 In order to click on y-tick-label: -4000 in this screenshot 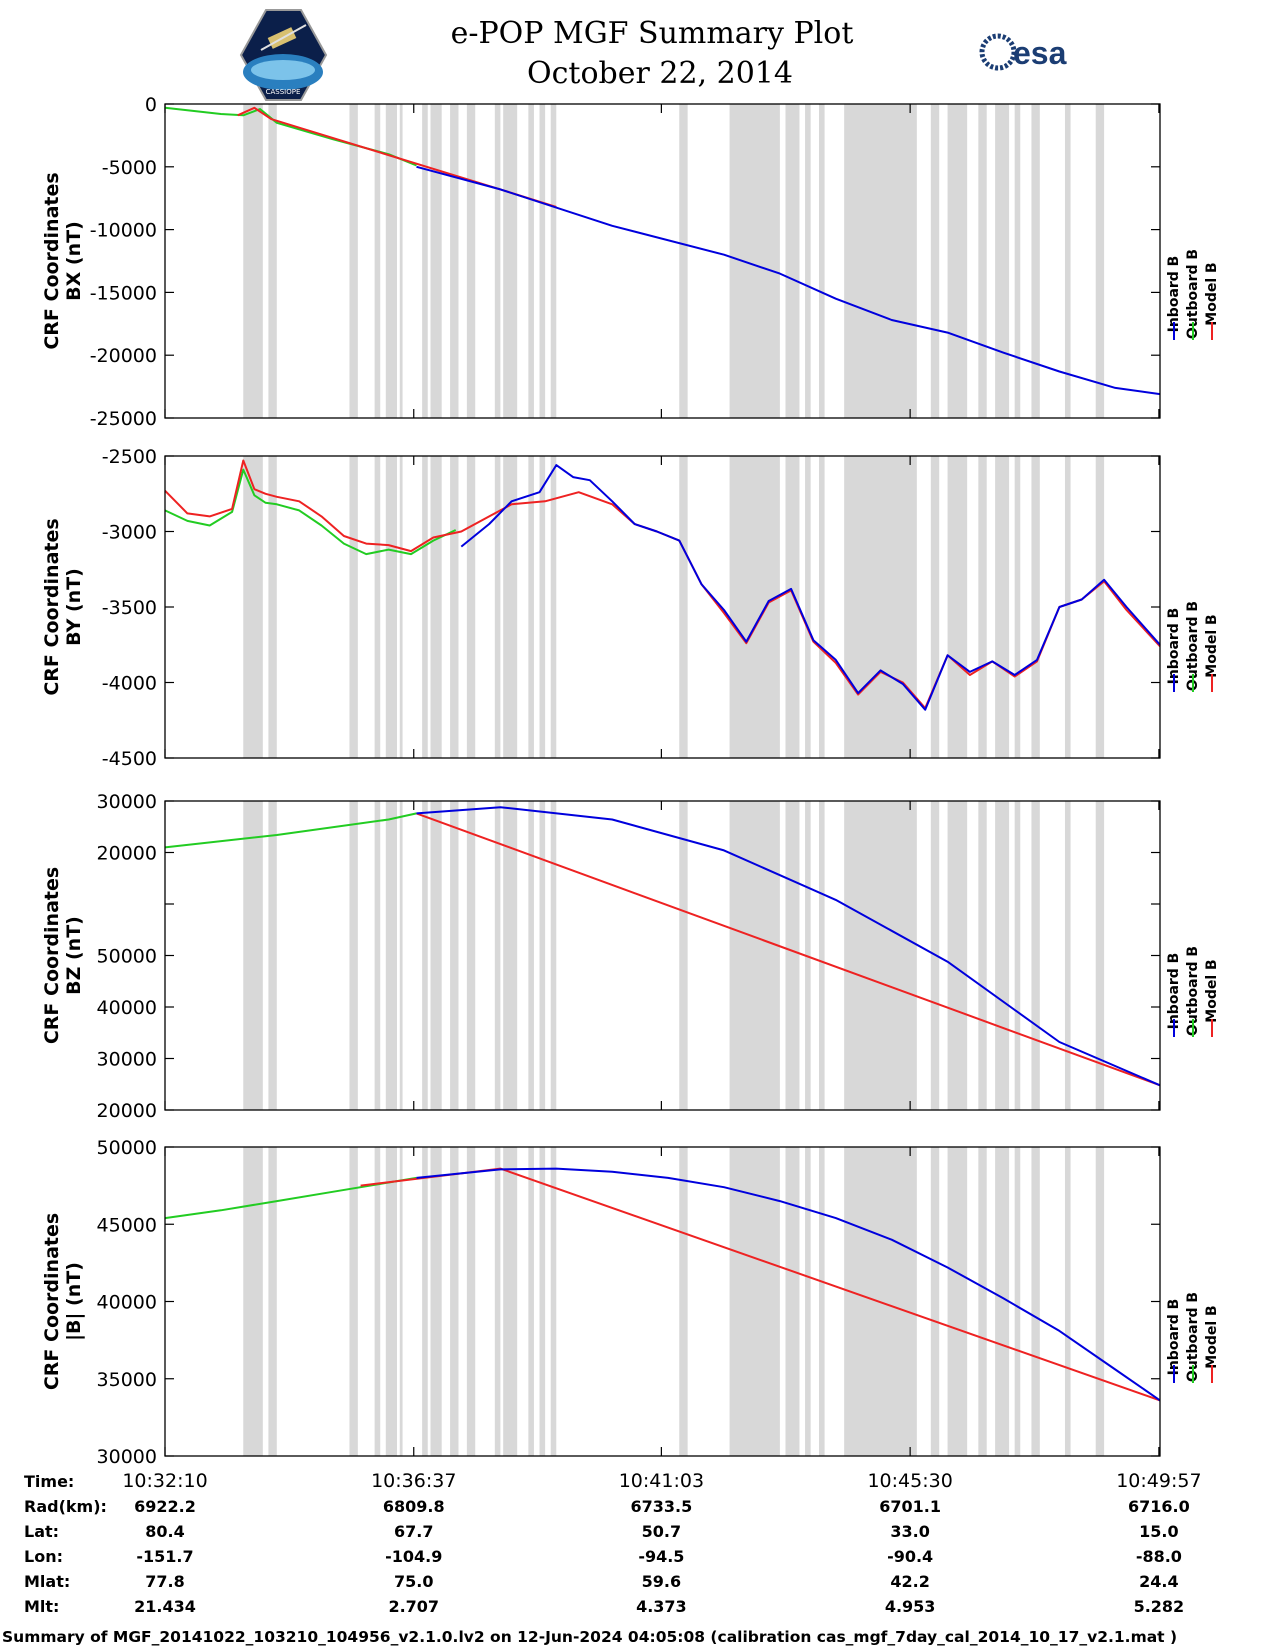, I will do `click(129, 684)`.